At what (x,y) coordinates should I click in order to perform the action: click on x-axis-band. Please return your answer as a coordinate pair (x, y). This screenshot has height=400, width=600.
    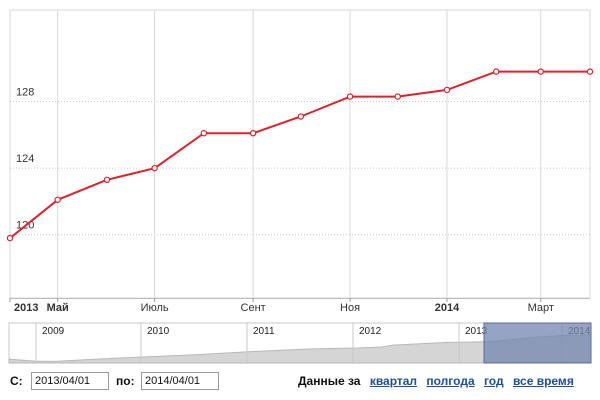
    Looking at the image, I should click on (300, 307).